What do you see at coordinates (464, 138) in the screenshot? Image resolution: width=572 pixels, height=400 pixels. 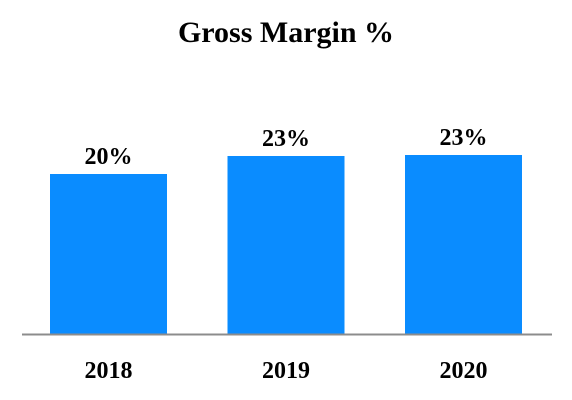 I see `data-label-2020: 23%` at bounding box center [464, 138].